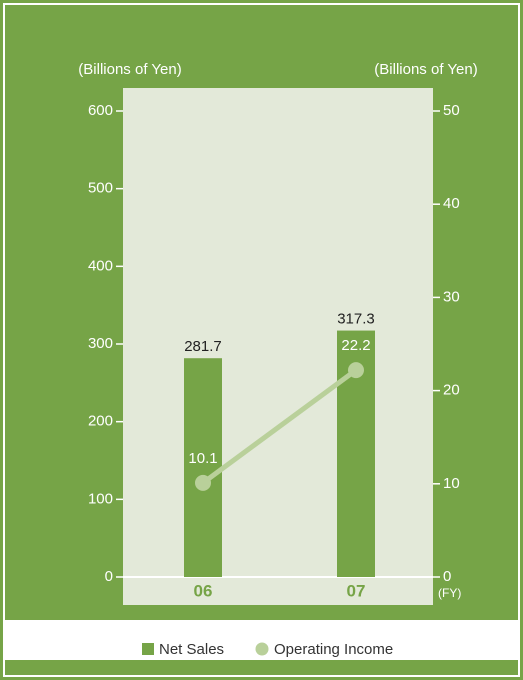 This screenshot has width=523, height=680. I want to click on line-value-label: 22.2, so click(355, 345).